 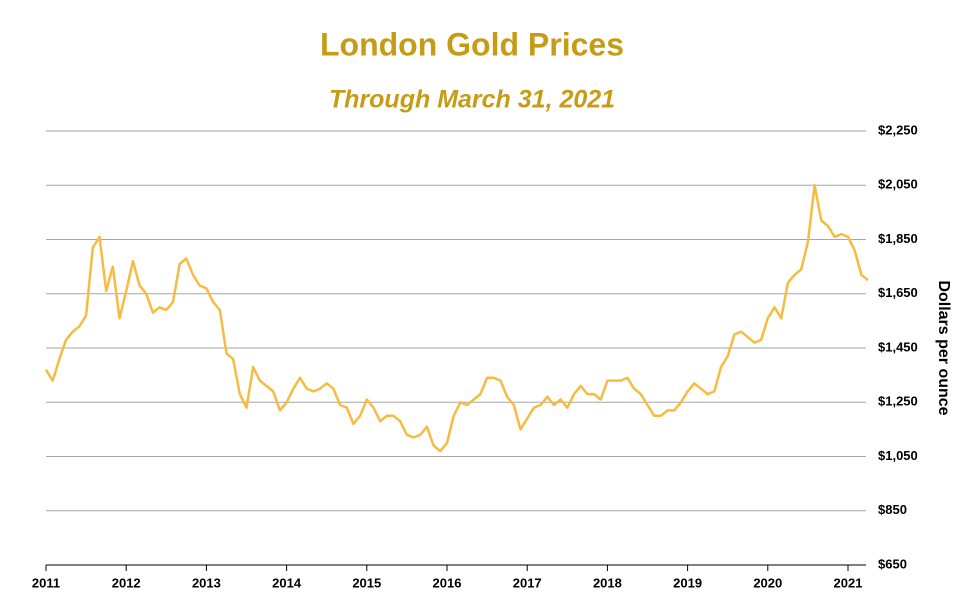 I want to click on y-tick-label: $650, so click(x=892, y=563).